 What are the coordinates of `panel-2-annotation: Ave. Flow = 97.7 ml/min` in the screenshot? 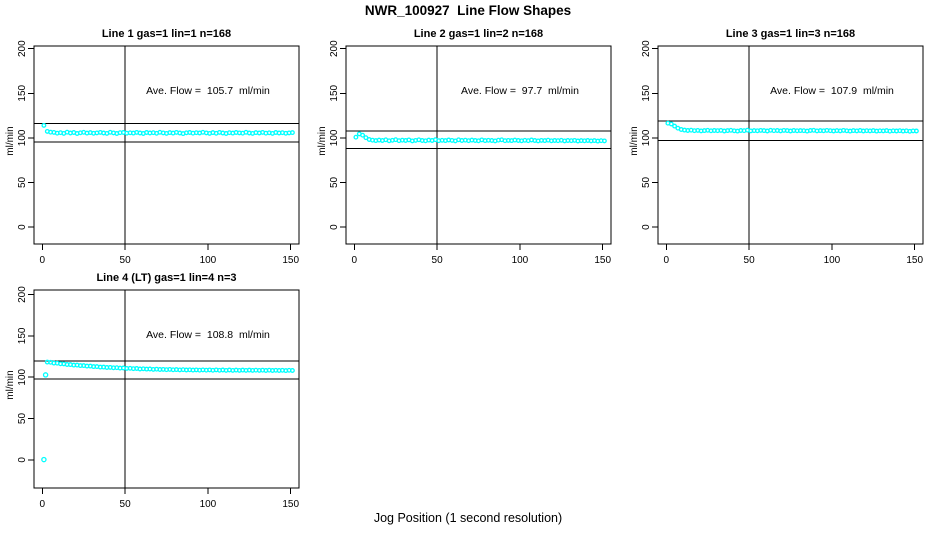 It's located at (520, 91).